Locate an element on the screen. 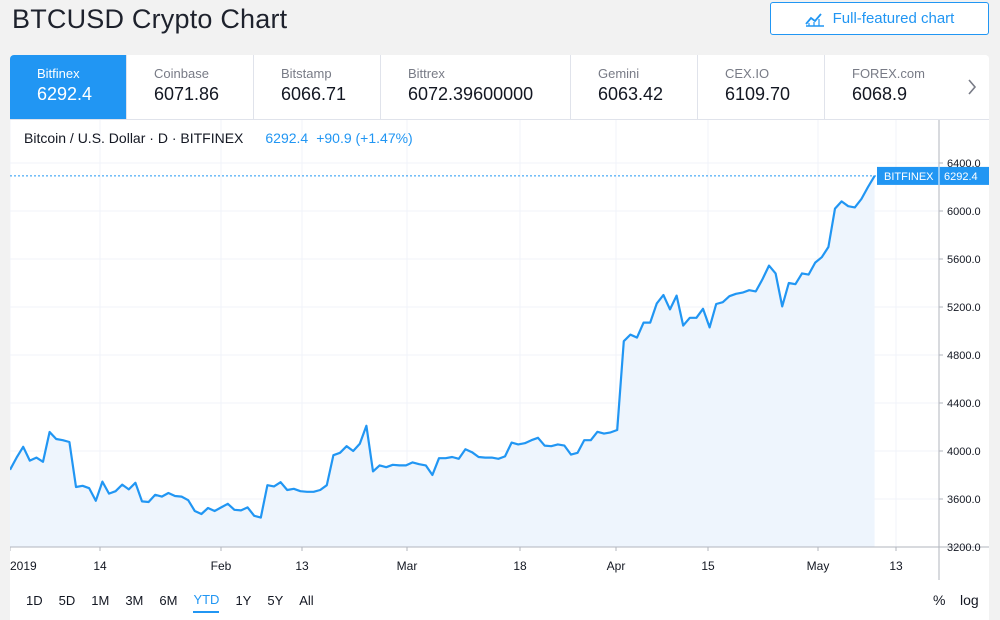 This screenshot has width=1000, height=620. range-bar: 1D 5D 1M 3M 6M YTD 1Y 5Y All % log is located at coordinates (499, 600).